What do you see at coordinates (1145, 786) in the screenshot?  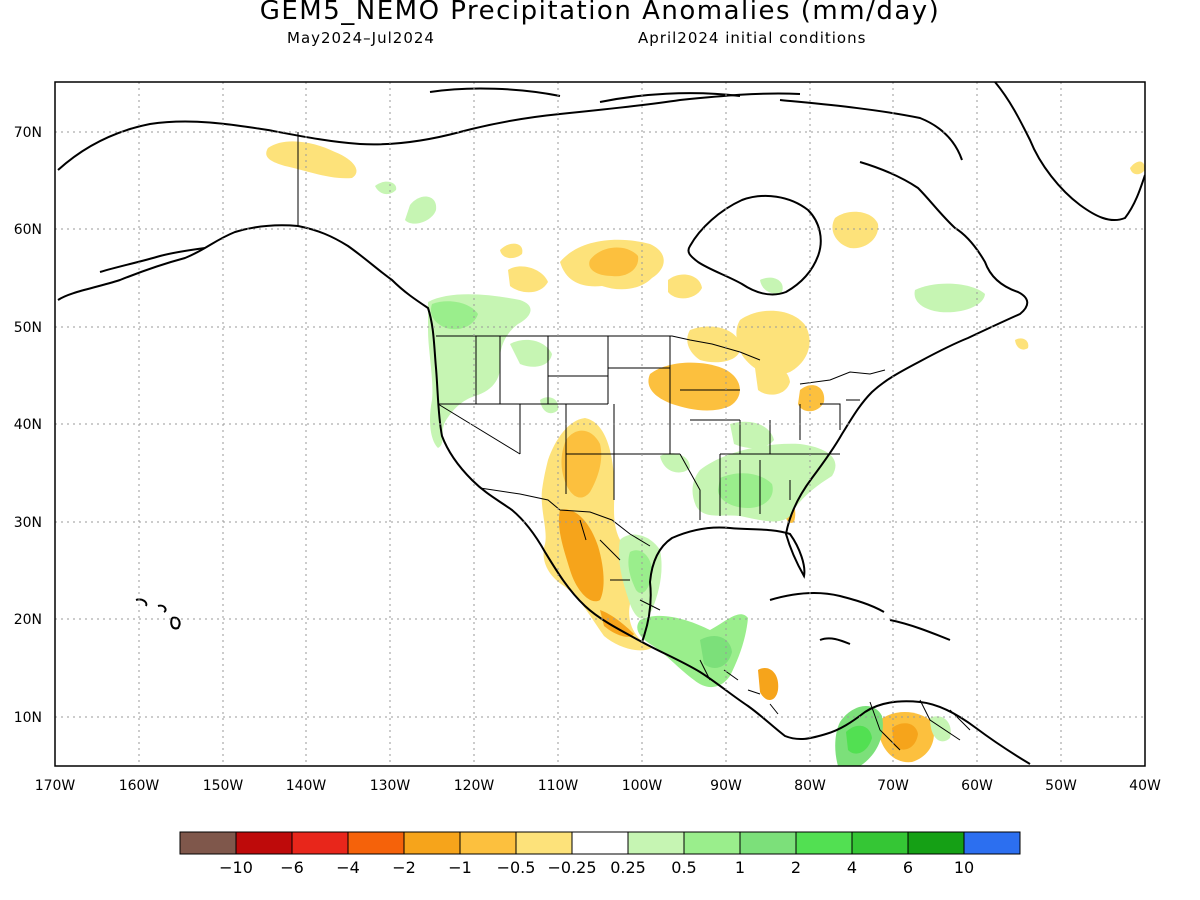 I see `lon-label: 40W` at bounding box center [1145, 786].